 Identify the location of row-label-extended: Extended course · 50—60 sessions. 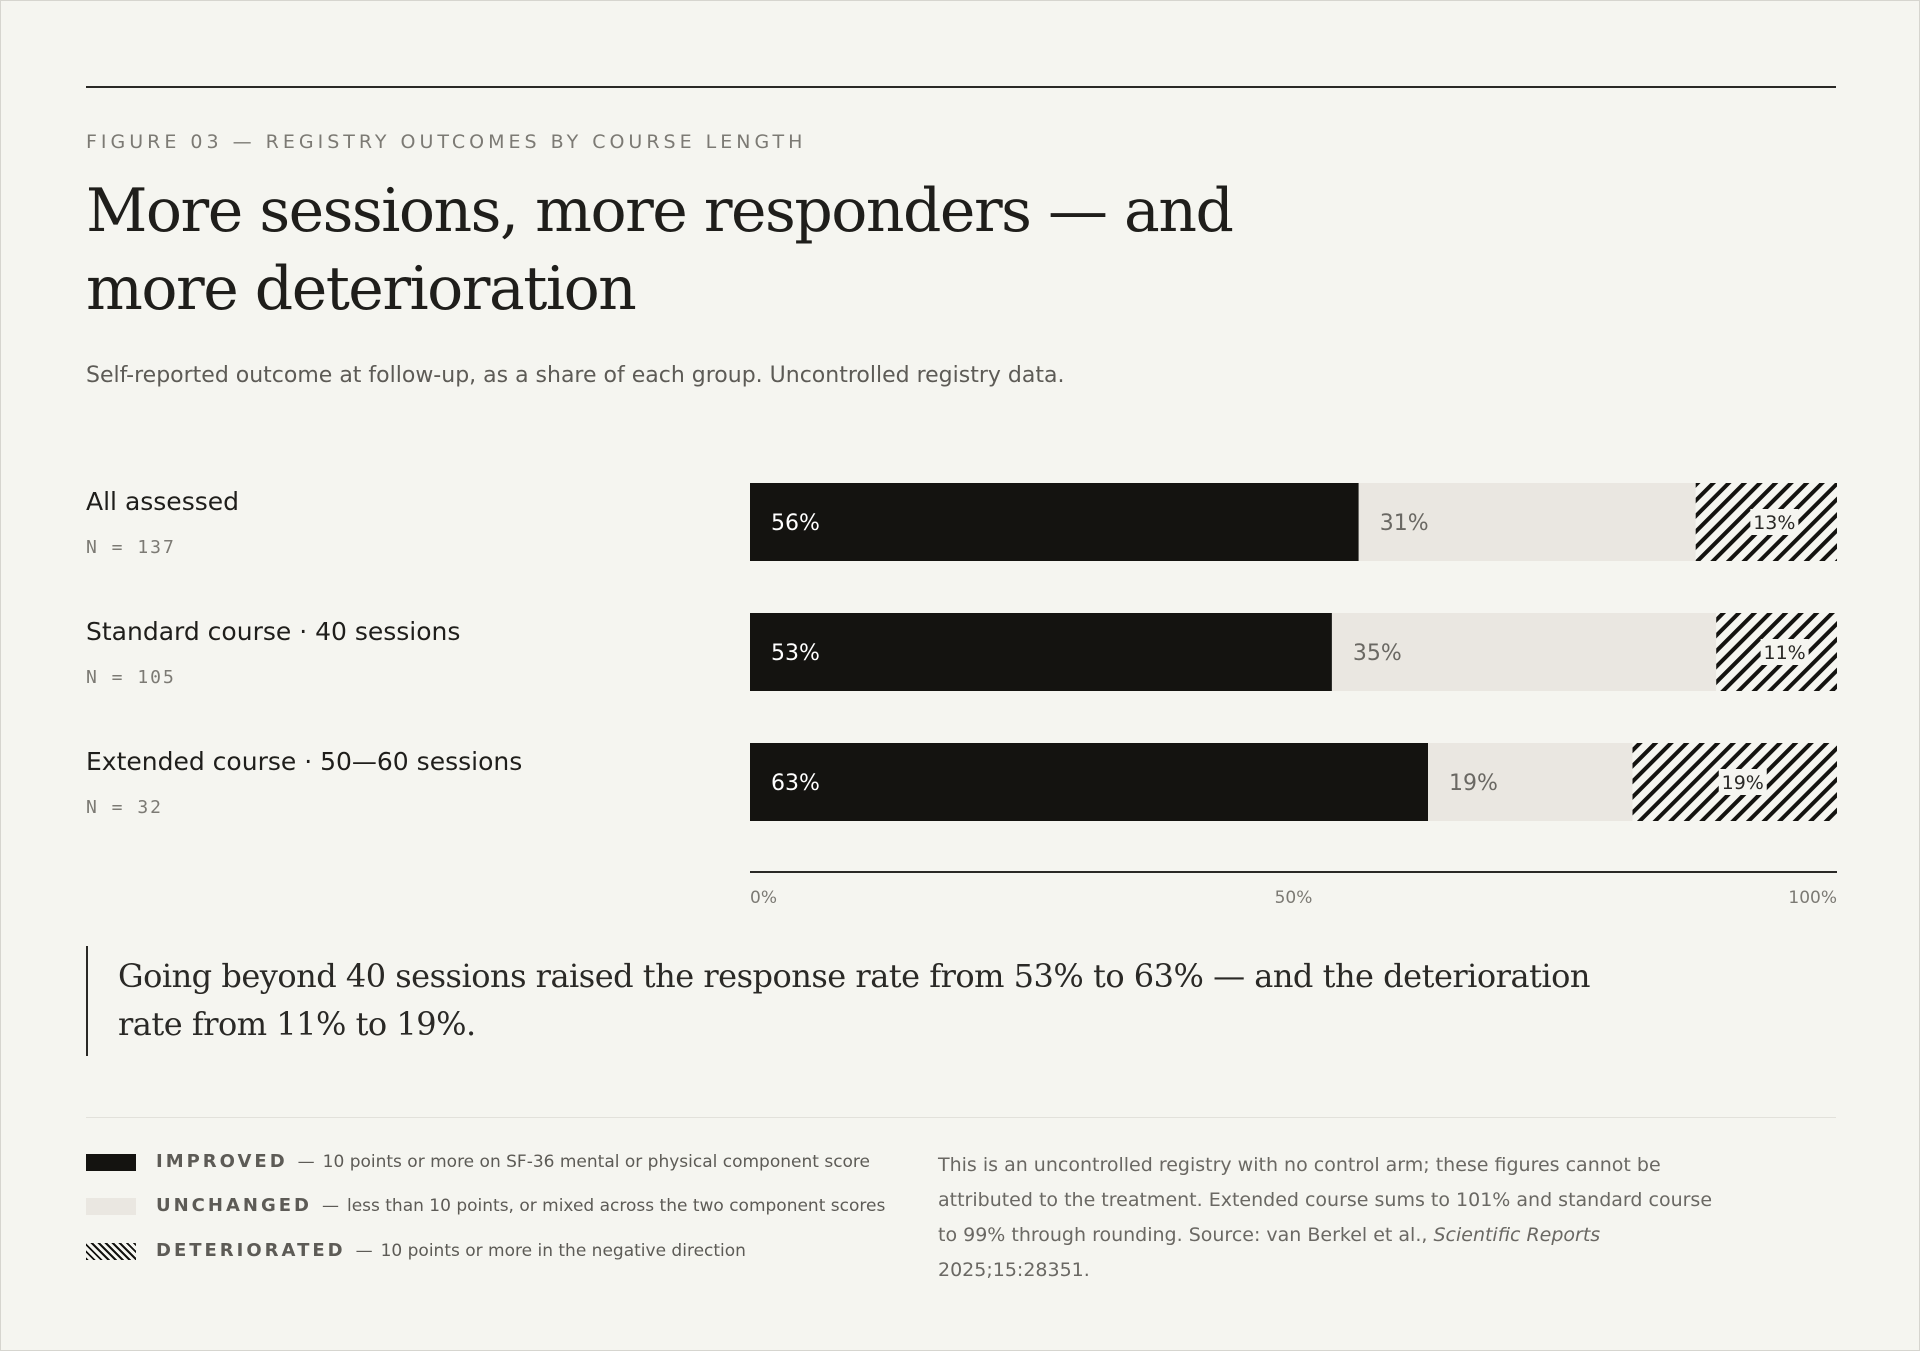
(304, 761).